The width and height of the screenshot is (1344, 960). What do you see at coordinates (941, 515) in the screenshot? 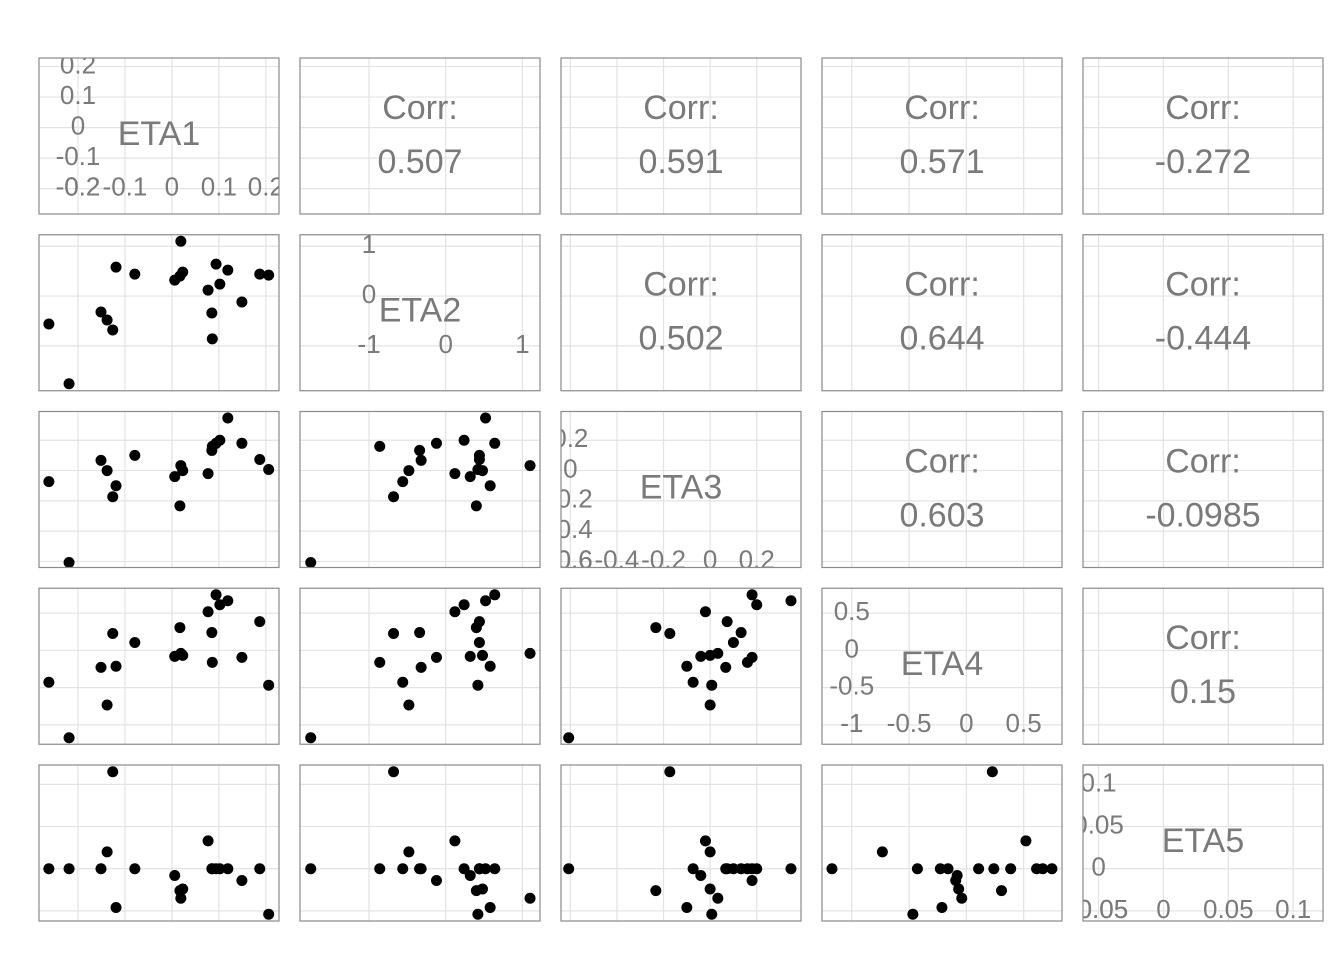
I see `corr-value: 0.603` at bounding box center [941, 515].